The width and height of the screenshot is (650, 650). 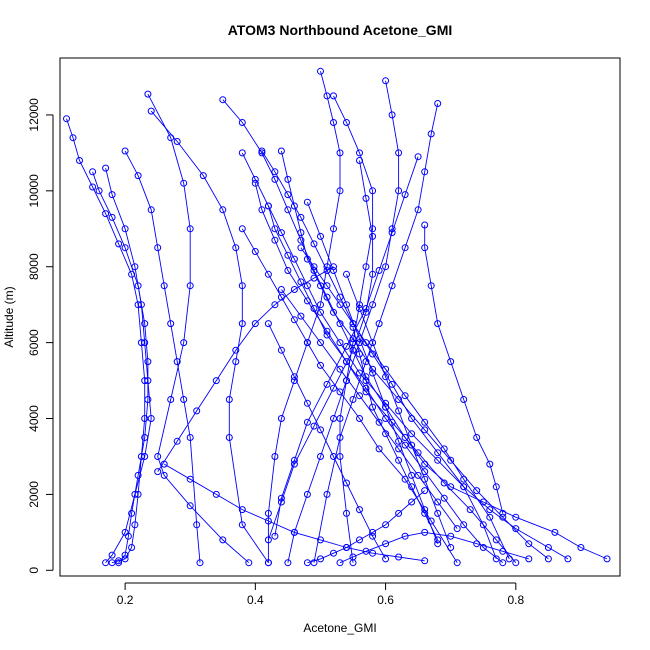 What do you see at coordinates (385, 600) in the screenshot?
I see `x-tick-label: 0.6` at bounding box center [385, 600].